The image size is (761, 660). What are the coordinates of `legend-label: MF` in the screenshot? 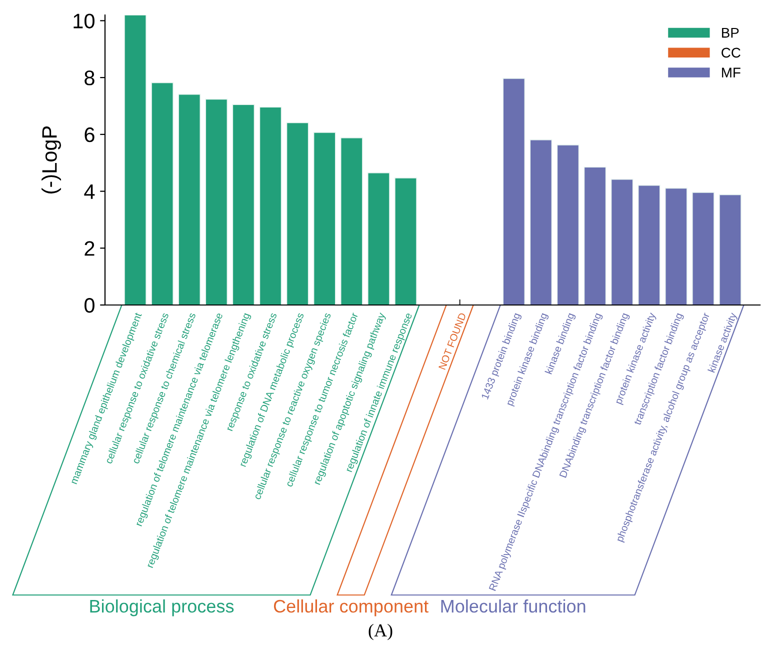 It's located at (731, 73).